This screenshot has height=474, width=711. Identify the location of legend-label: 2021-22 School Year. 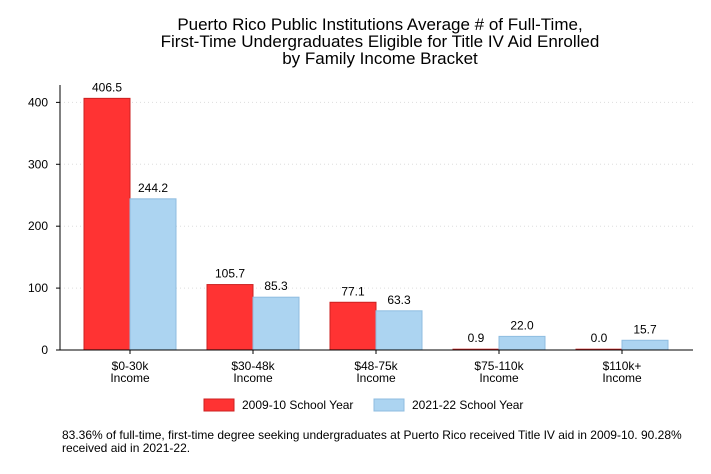
(467, 405).